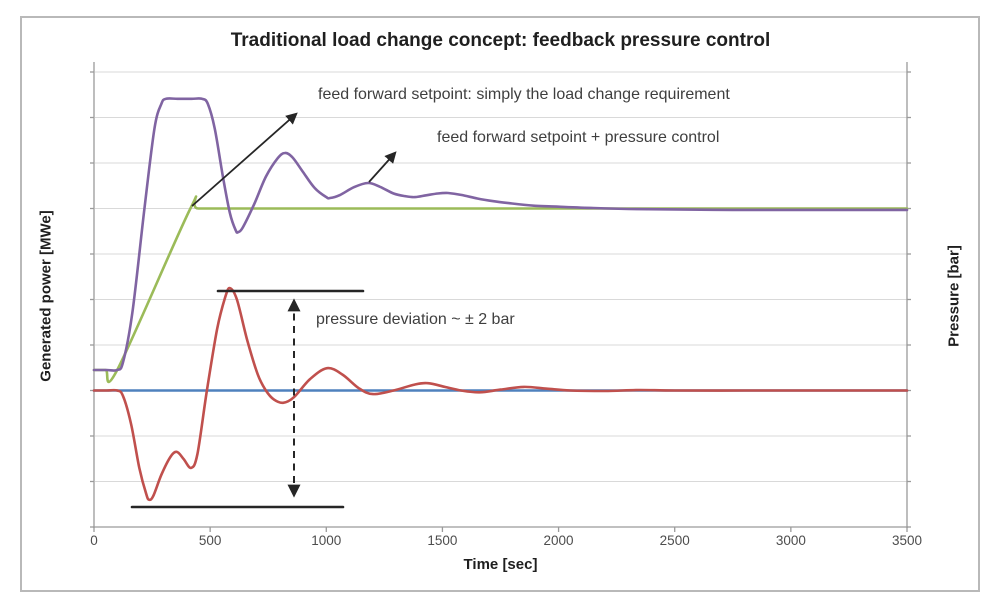 This screenshot has height=606, width=1000. I want to click on right-y-axis-title: Pressure [bar], so click(954, 296).